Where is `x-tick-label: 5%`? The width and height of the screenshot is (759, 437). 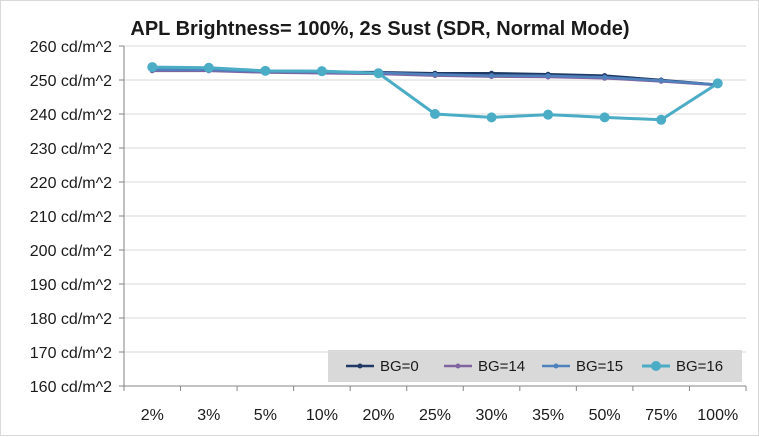
x-tick-label: 5% is located at coordinates (265, 415).